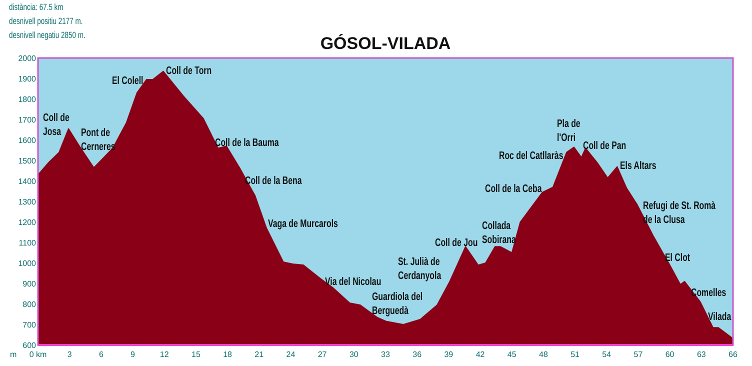  What do you see at coordinates (513, 189) in the screenshot?
I see `annotation: Coll de la Ceba` at bounding box center [513, 189].